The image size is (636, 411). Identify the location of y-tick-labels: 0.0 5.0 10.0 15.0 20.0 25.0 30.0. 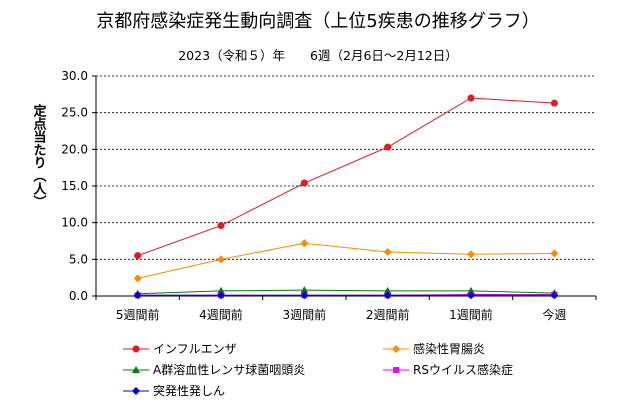
(74, 186).